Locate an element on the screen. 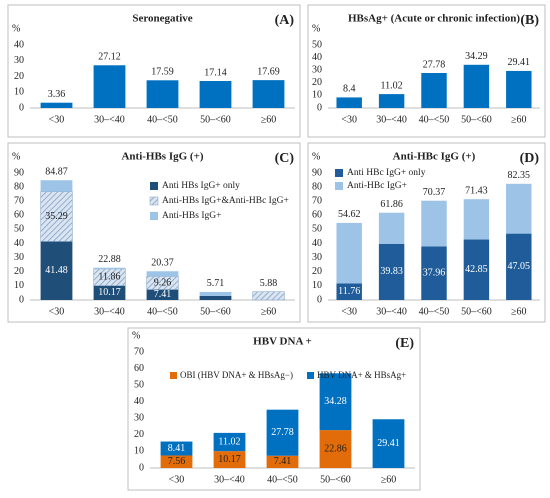 This screenshot has height=498, width=550. x-tick-label: 50–<60 is located at coordinates (476, 119).